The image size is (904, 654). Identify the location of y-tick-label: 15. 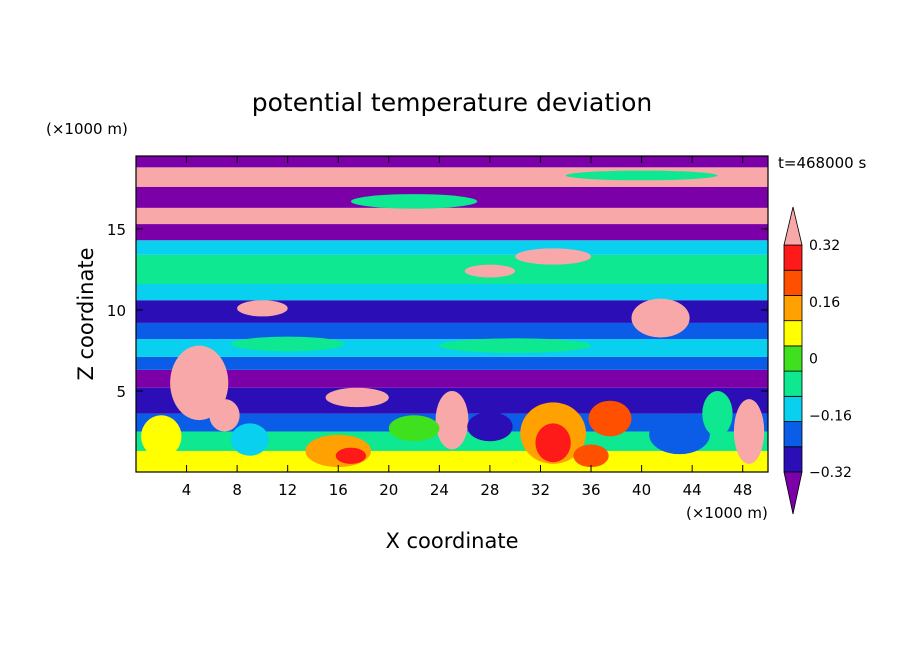
(116, 230).